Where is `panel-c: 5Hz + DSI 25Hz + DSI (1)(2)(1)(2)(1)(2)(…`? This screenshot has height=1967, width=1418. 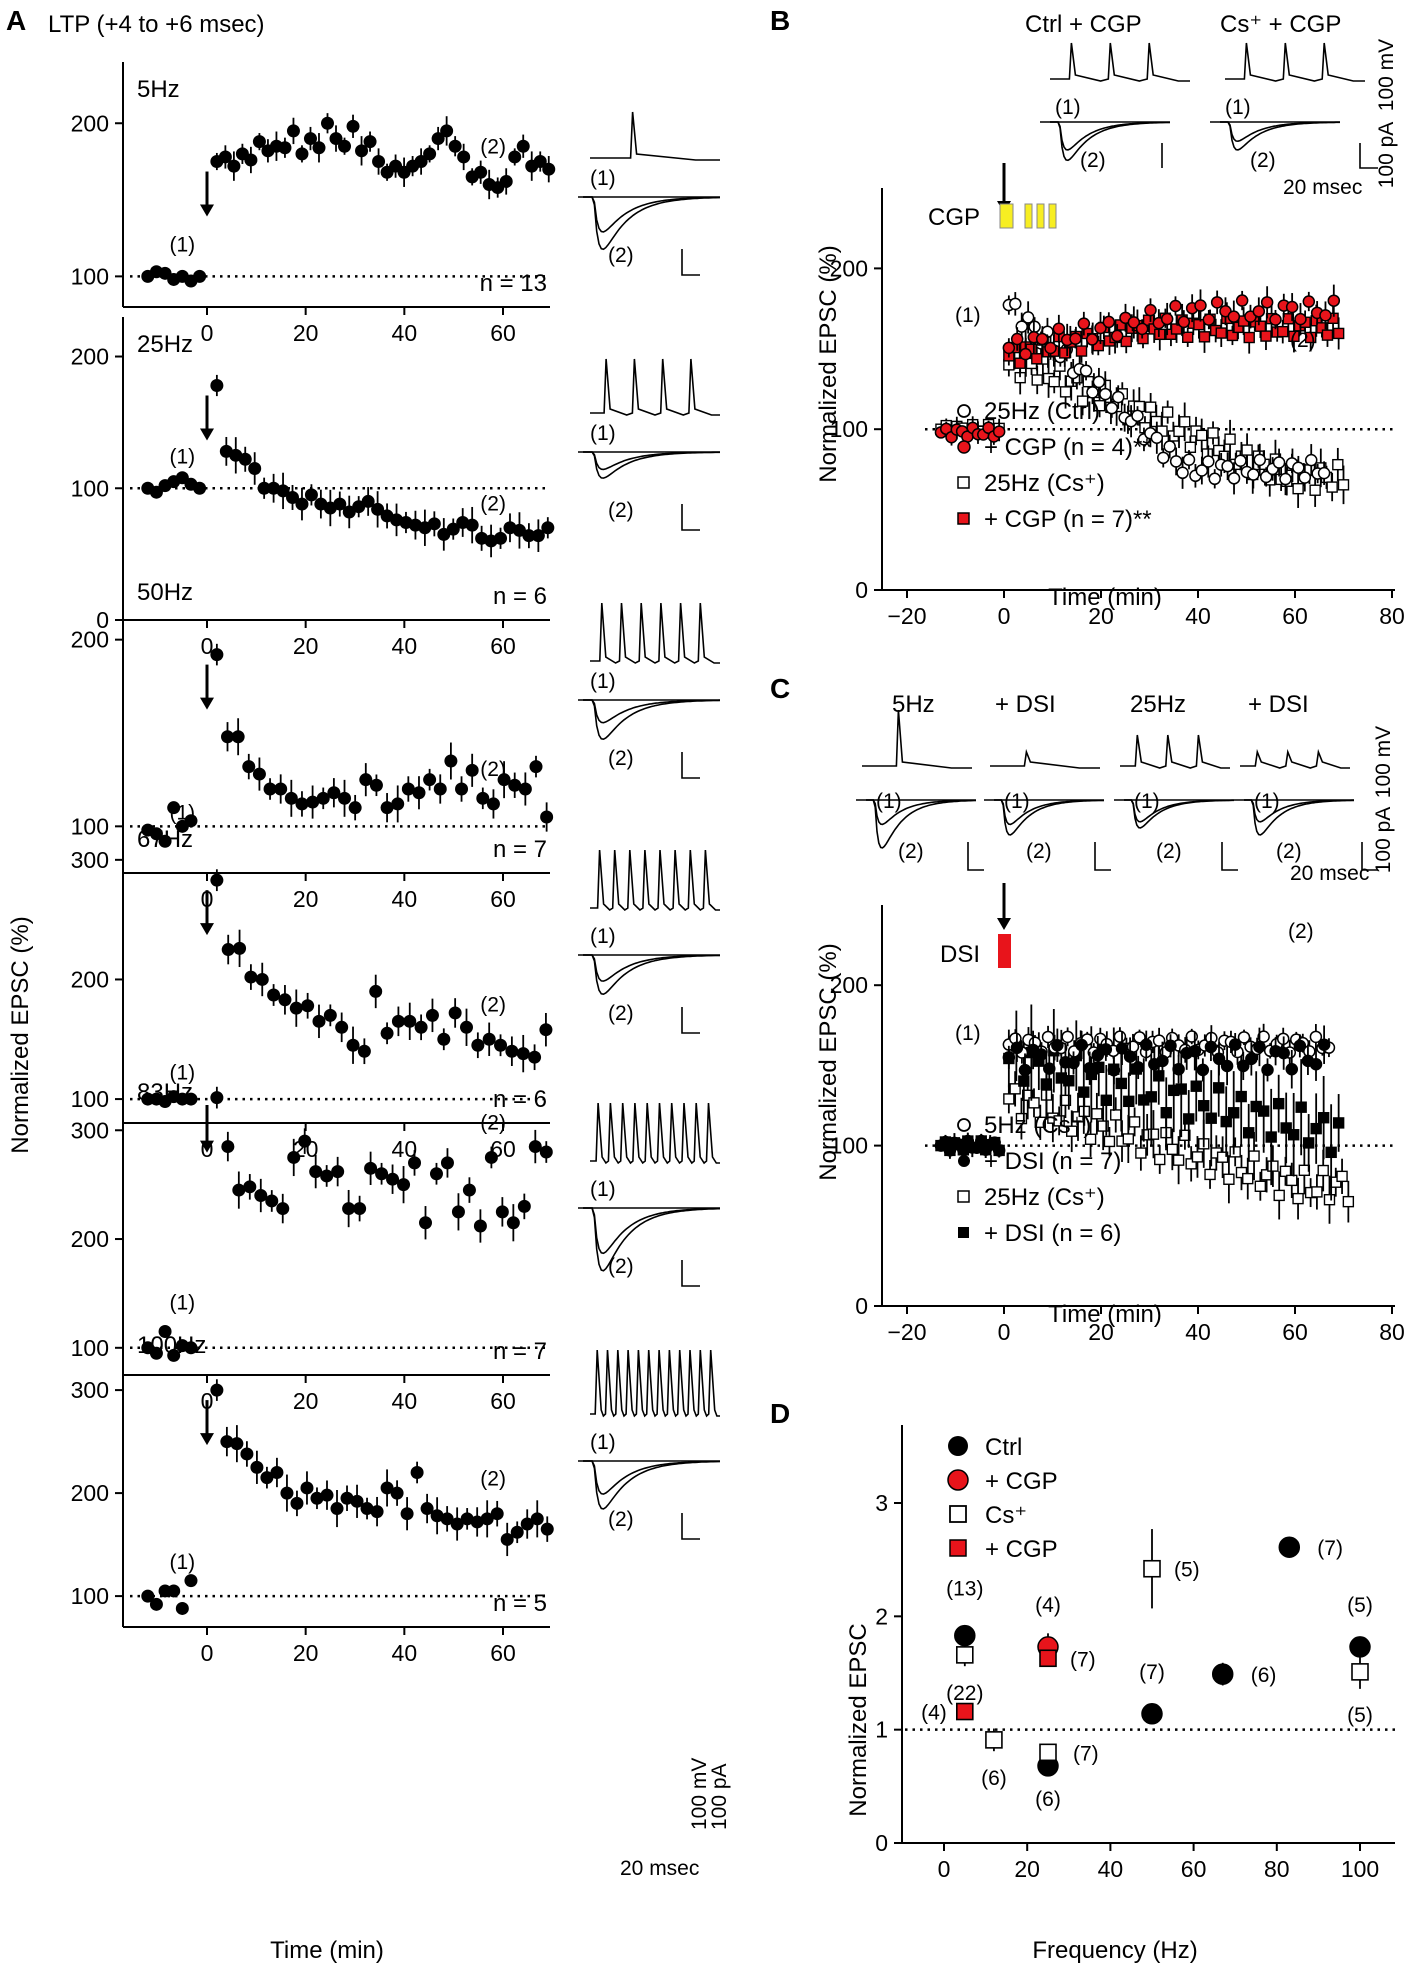 panel-c: 5Hz + DSI 25Hz + DSI (1)(2)(1)(2)(1)(2)(… is located at coordinates (1110, 1018).